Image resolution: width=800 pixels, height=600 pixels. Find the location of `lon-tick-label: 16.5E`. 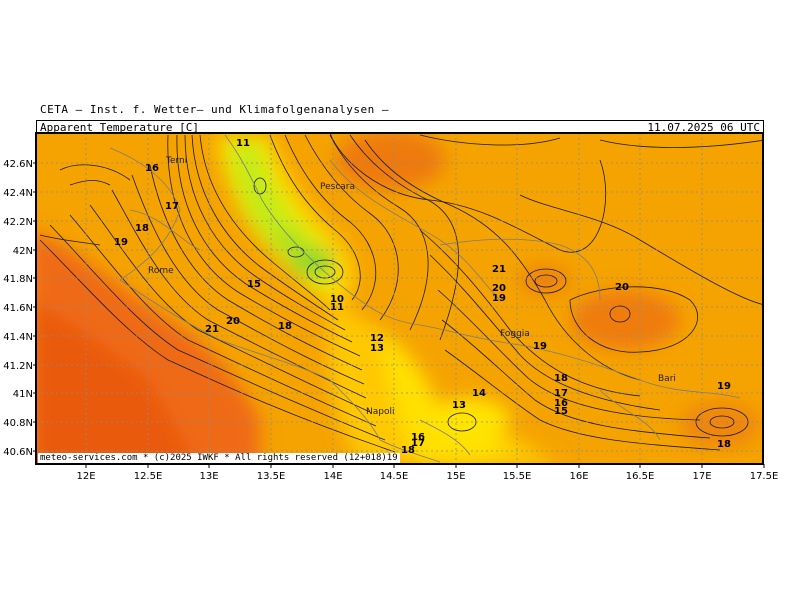

lon-tick-label: 16.5E is located at coordinates (640, 476).